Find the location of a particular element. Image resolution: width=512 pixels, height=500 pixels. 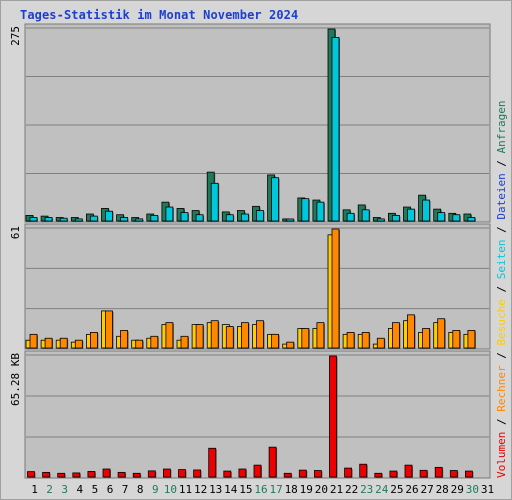

x-axis-label-day-19: 19 is located at coordinates (306, 489).